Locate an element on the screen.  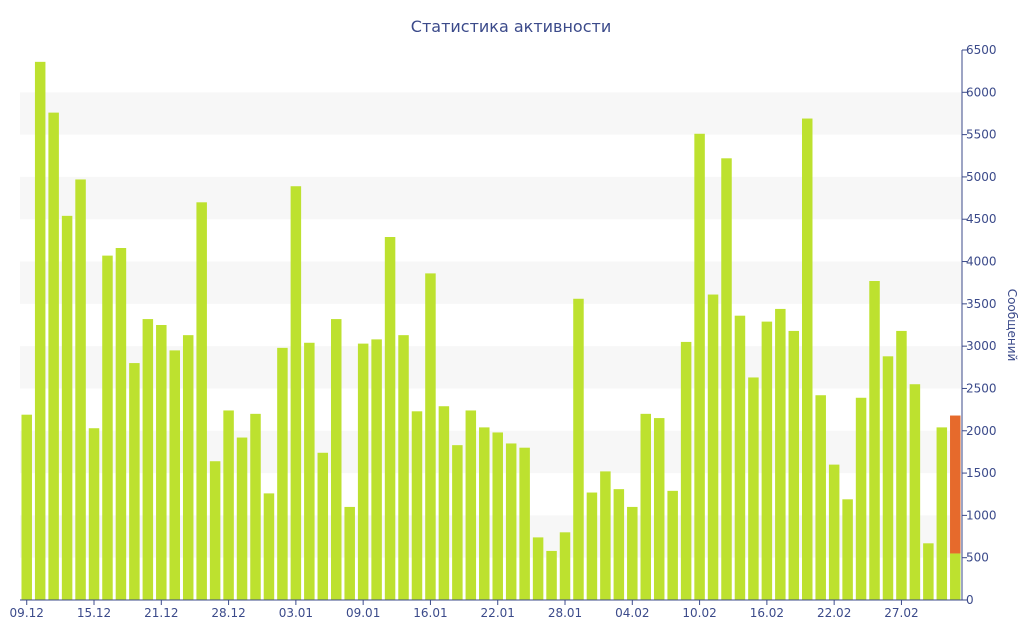
y-axis-label: Сообщений is located at coordinates (1012, 325).